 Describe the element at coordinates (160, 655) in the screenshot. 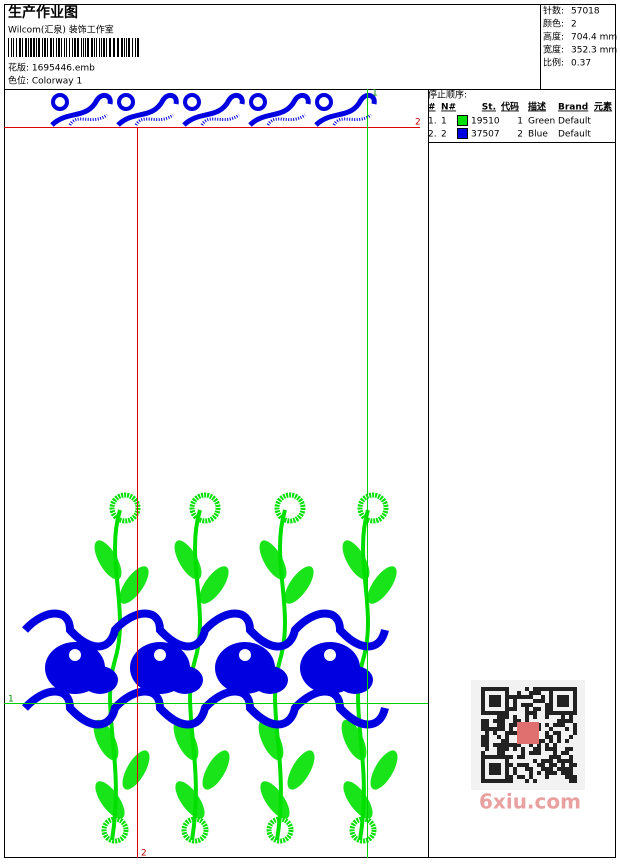

I see `flower-center` at that location.